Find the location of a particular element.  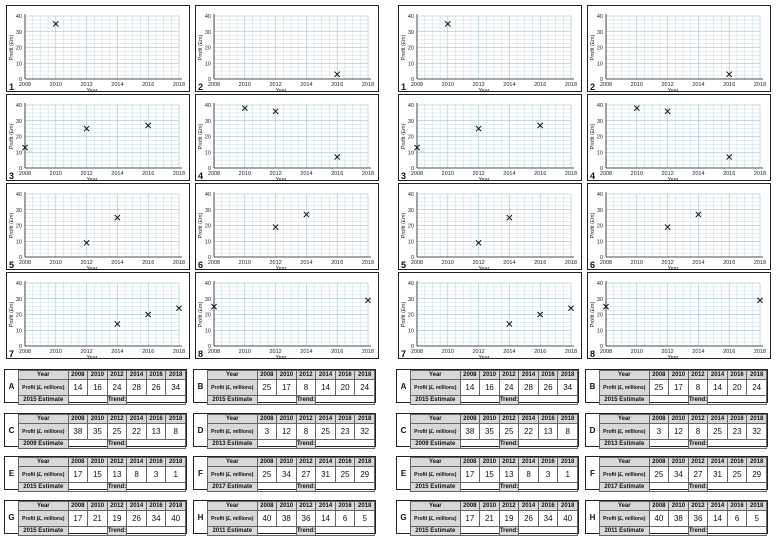

profit-value-cell: 25 is located at coordinates (117, 431).